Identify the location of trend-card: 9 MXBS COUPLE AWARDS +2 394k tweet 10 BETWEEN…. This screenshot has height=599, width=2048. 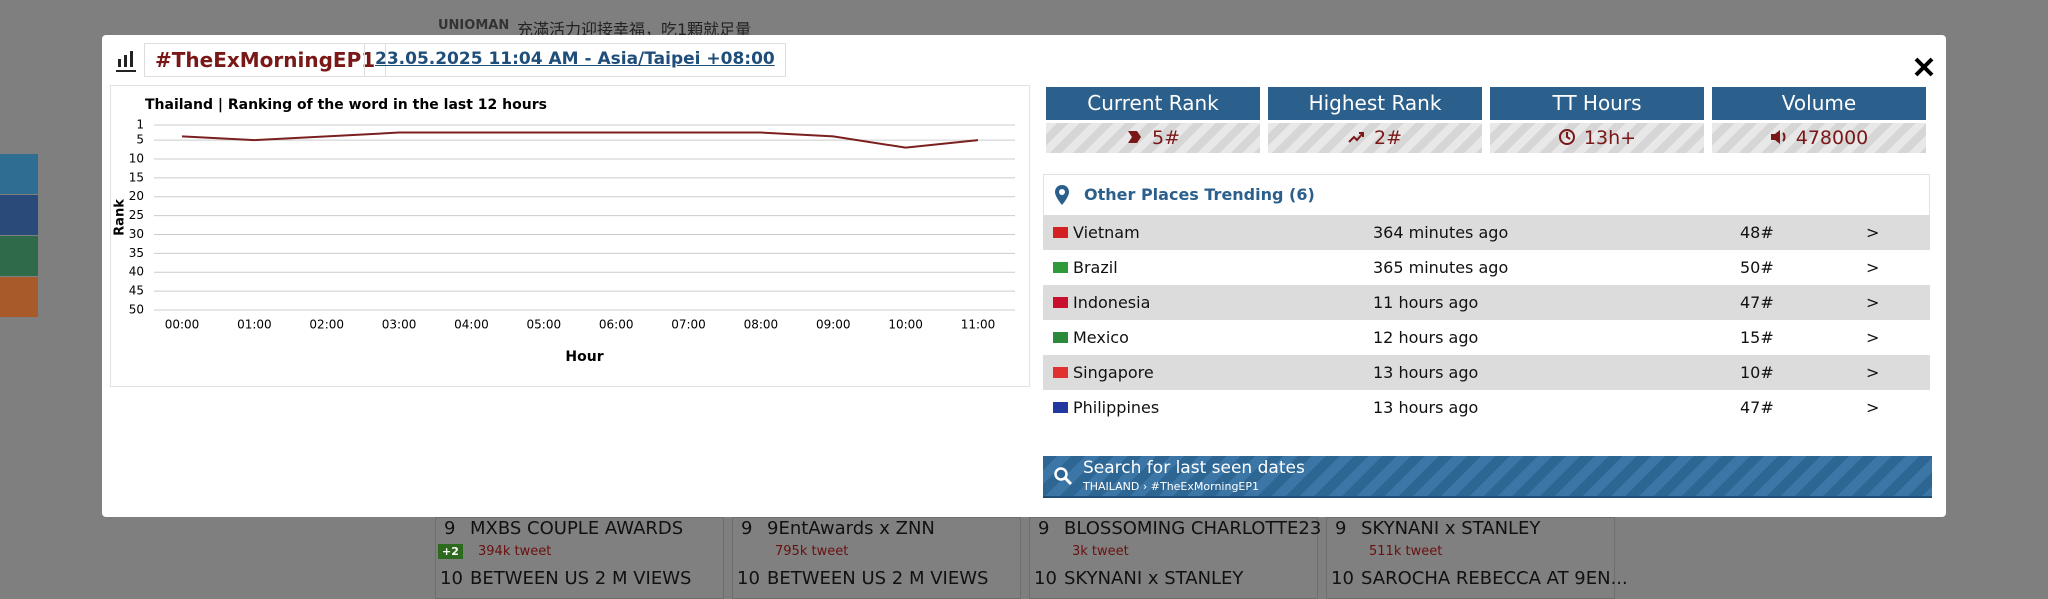
(579, 558).